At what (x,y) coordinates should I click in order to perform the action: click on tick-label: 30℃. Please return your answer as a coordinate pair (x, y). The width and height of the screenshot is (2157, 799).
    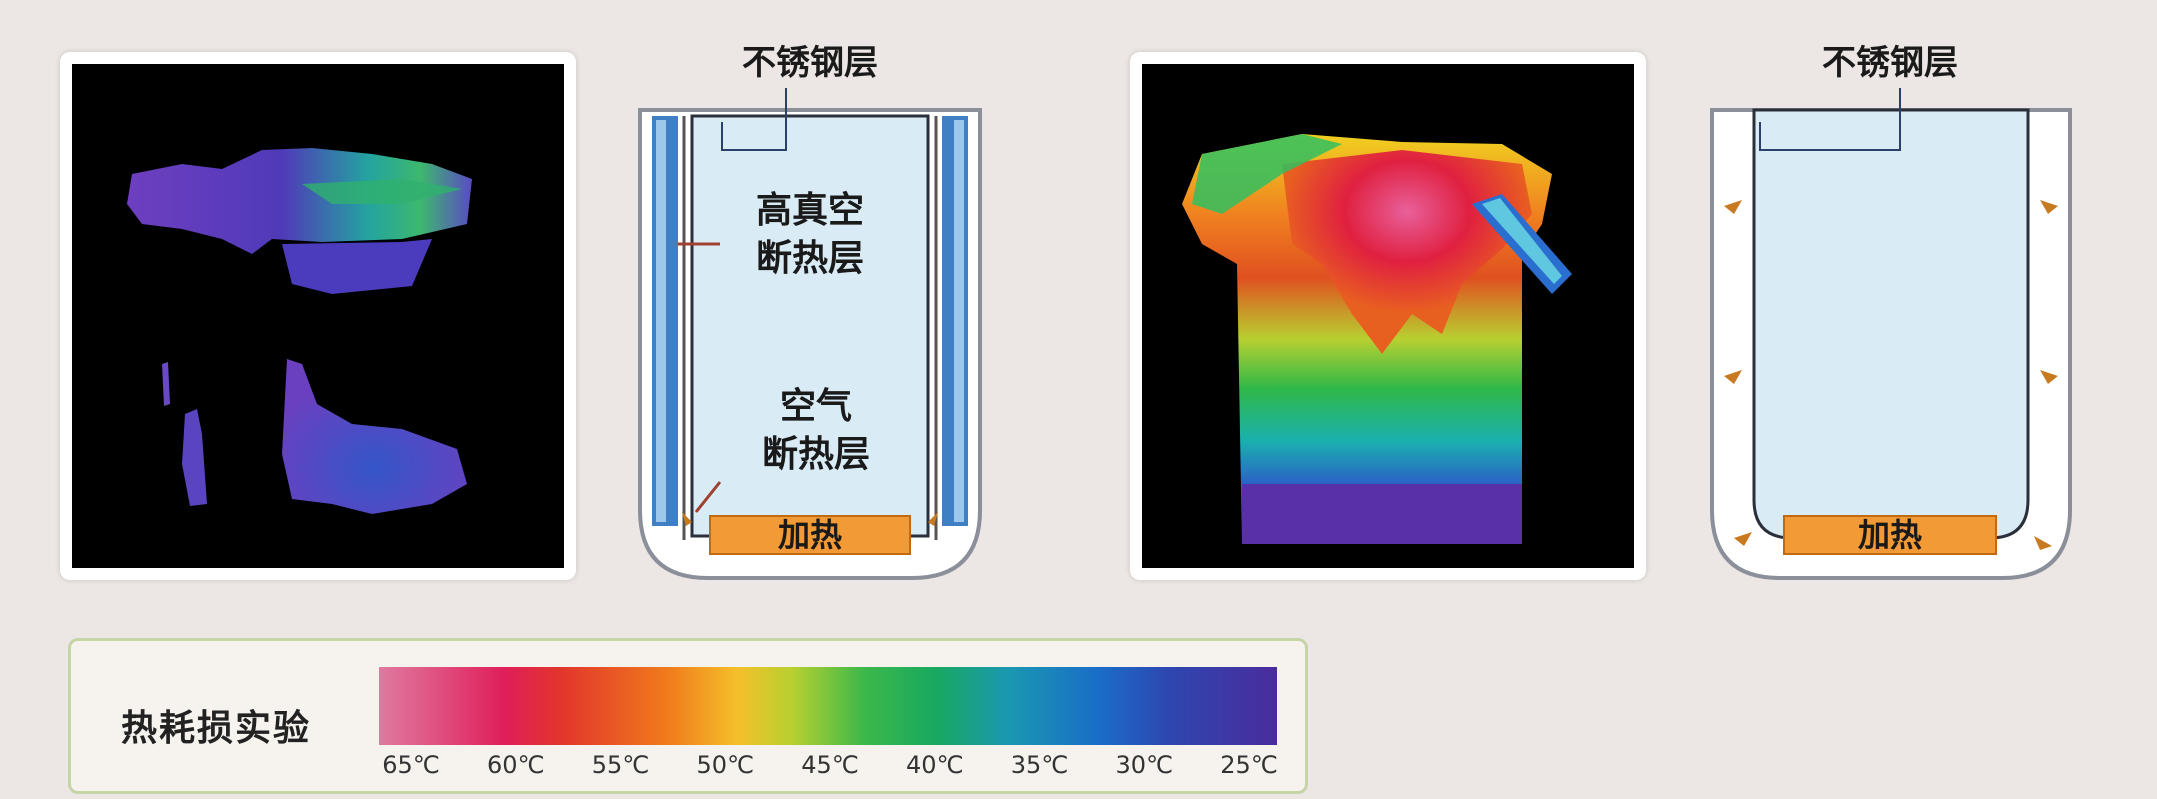
    Looking at the image, I should click on (1144, 765).